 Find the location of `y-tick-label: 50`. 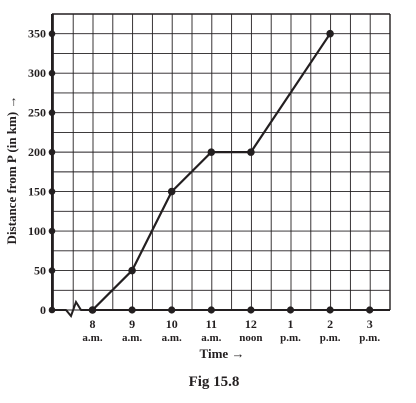

y-tick-label: 50 is located at coordinates (40, 271).